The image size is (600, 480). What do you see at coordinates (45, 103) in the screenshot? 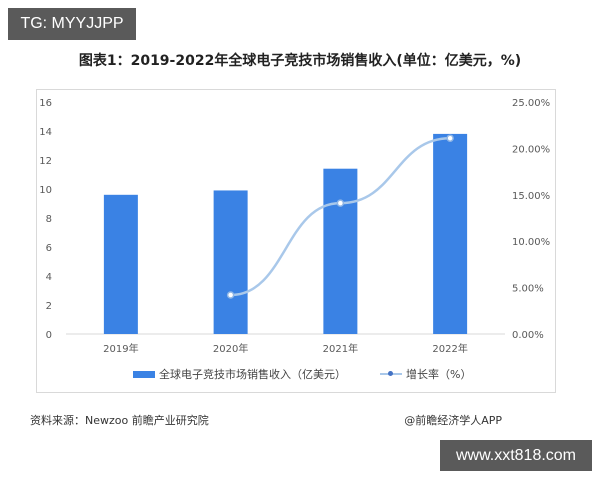
I see `left-axis-tick-label: 16` at bounding box center [45, 103].